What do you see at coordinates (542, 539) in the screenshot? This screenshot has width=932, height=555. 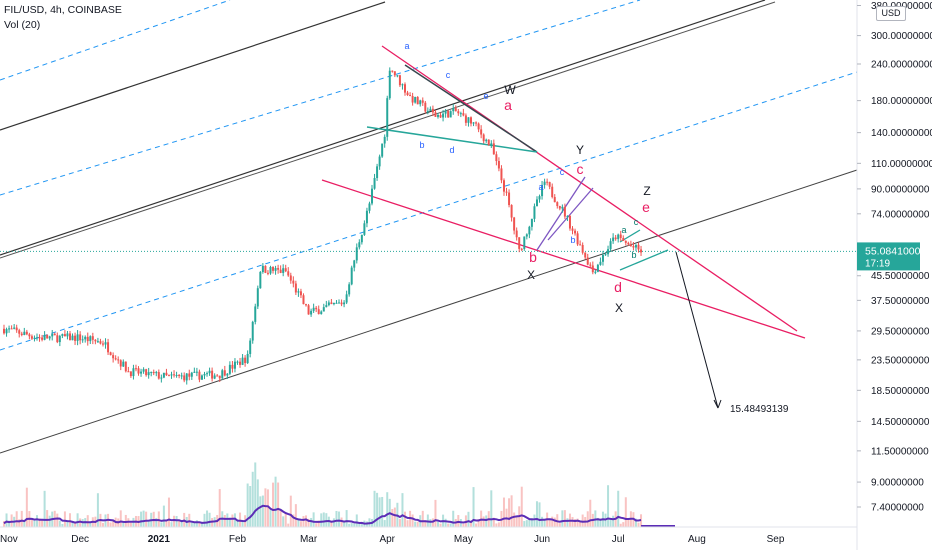 I see `x-tick-label: Jun` at bounding box center [542, 539].